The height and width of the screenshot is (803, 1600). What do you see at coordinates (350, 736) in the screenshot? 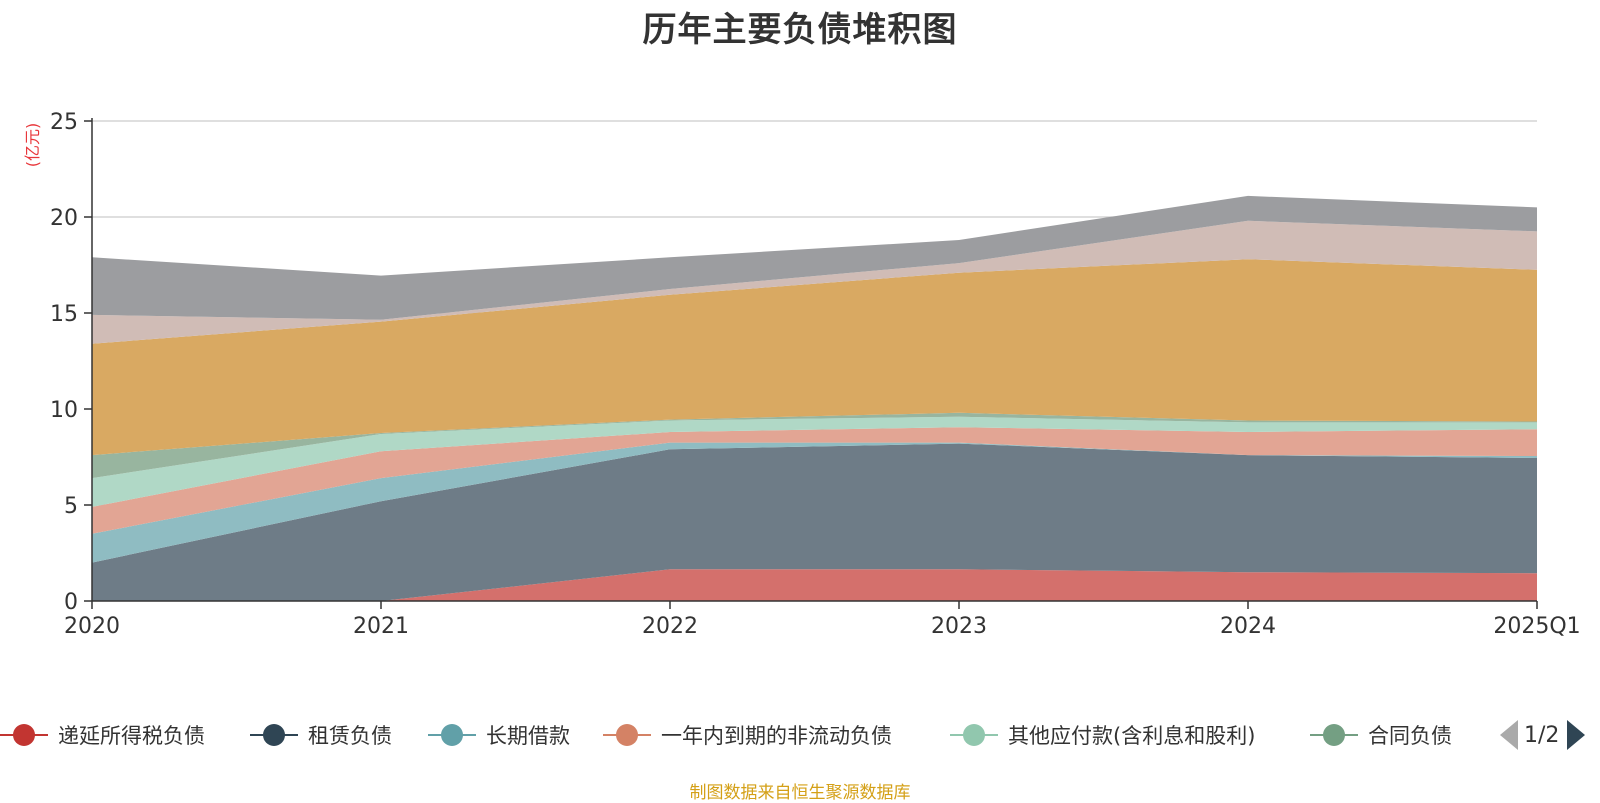
I see `legend-label: 租赁负债` at bounding box center [350, 736].